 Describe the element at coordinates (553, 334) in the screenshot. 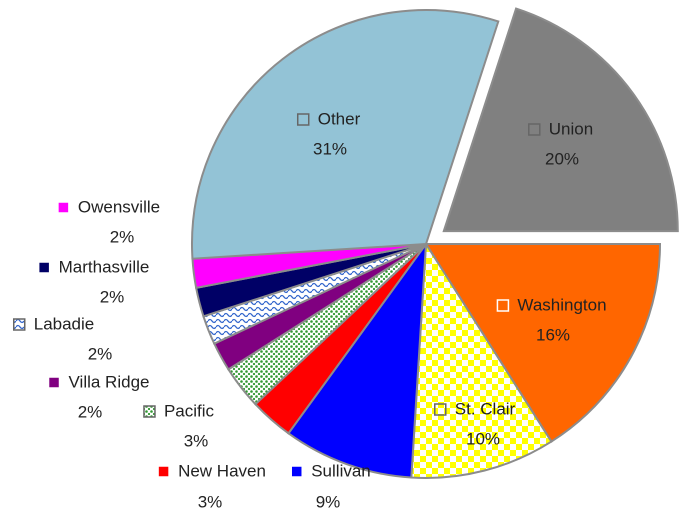

I see `slice-value-label: 16%` at that location.